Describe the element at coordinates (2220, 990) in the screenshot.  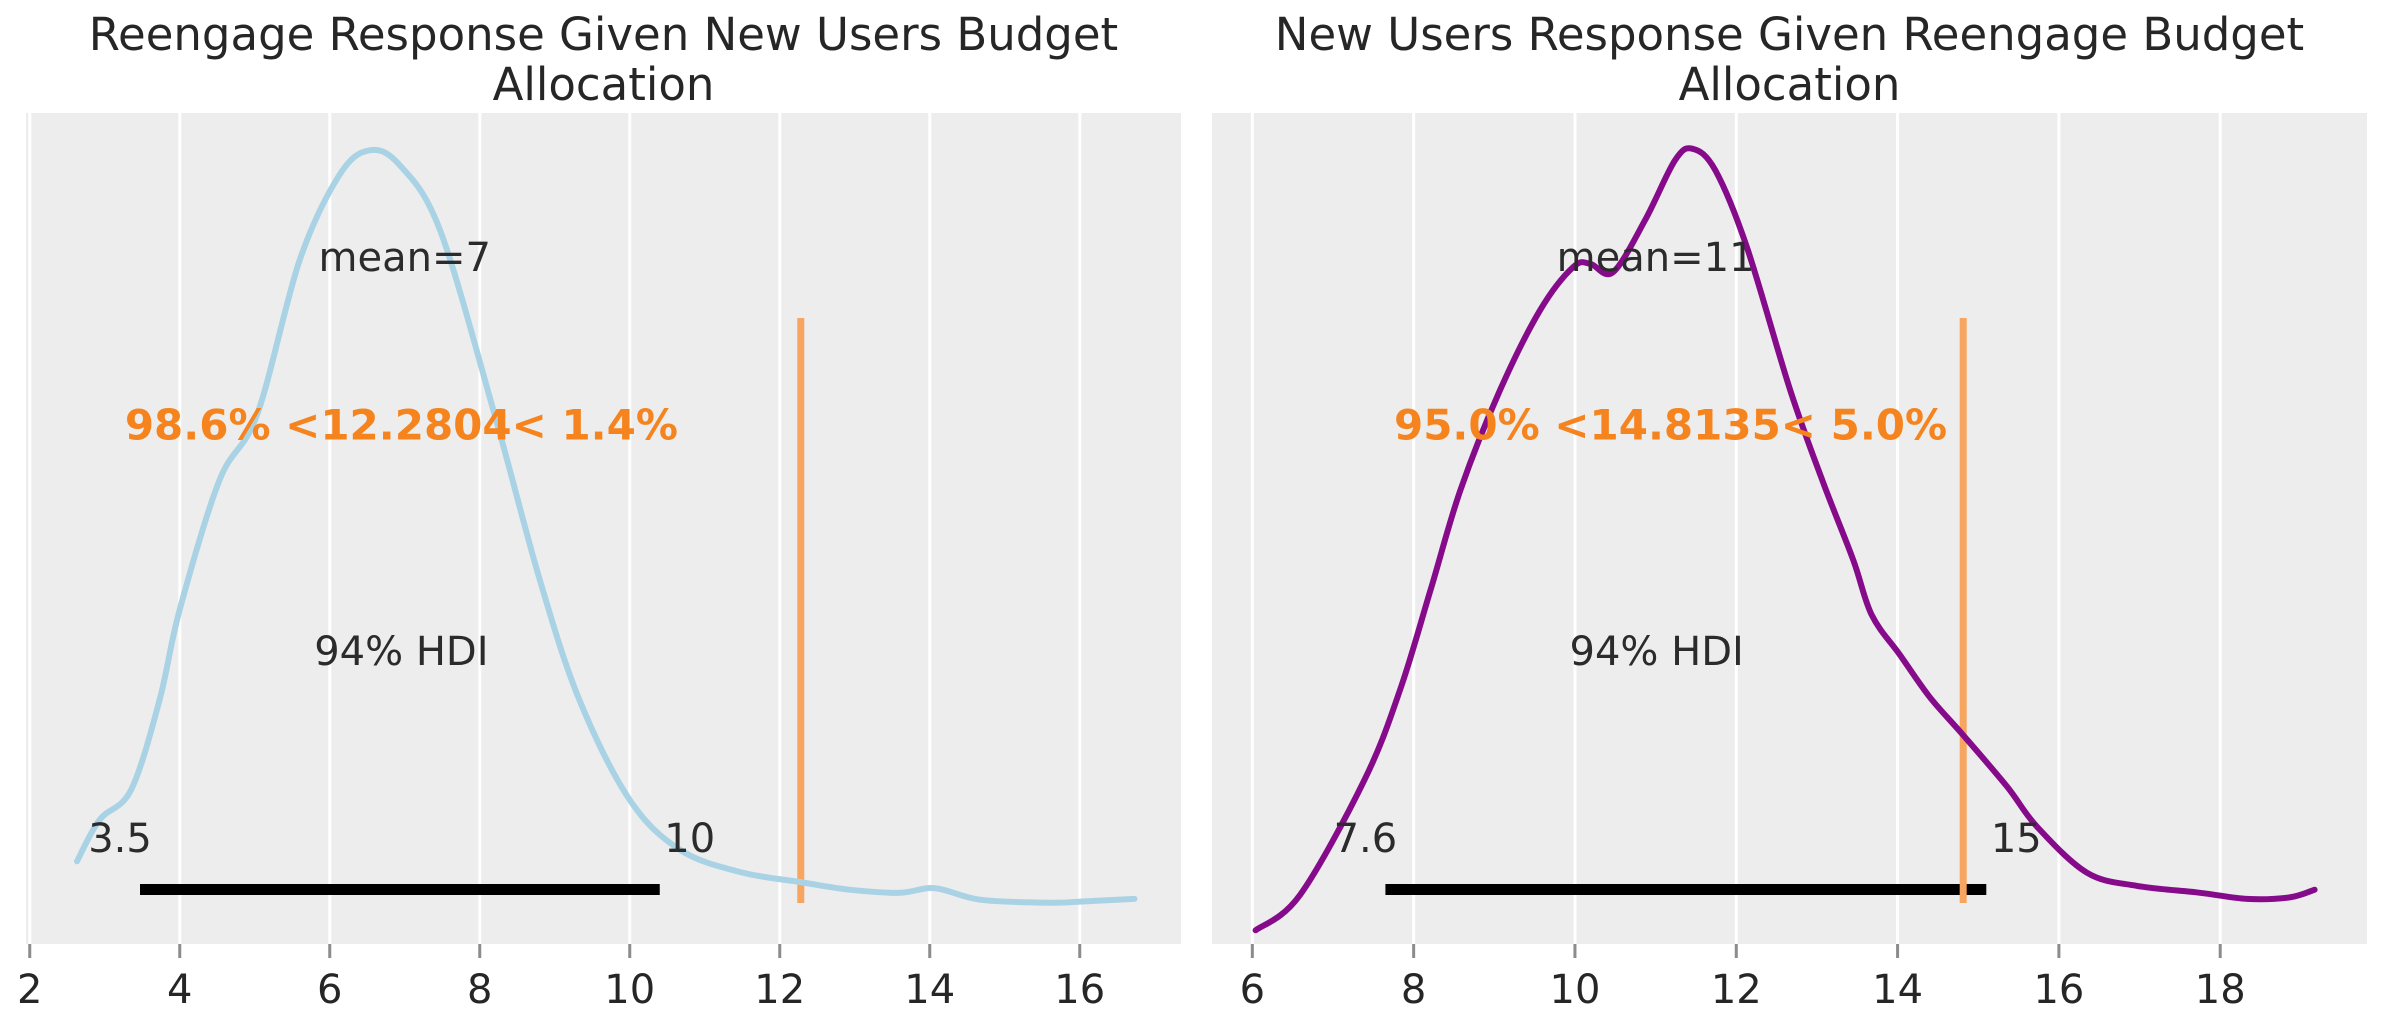
I see `x-tick-label: 18` at that location.